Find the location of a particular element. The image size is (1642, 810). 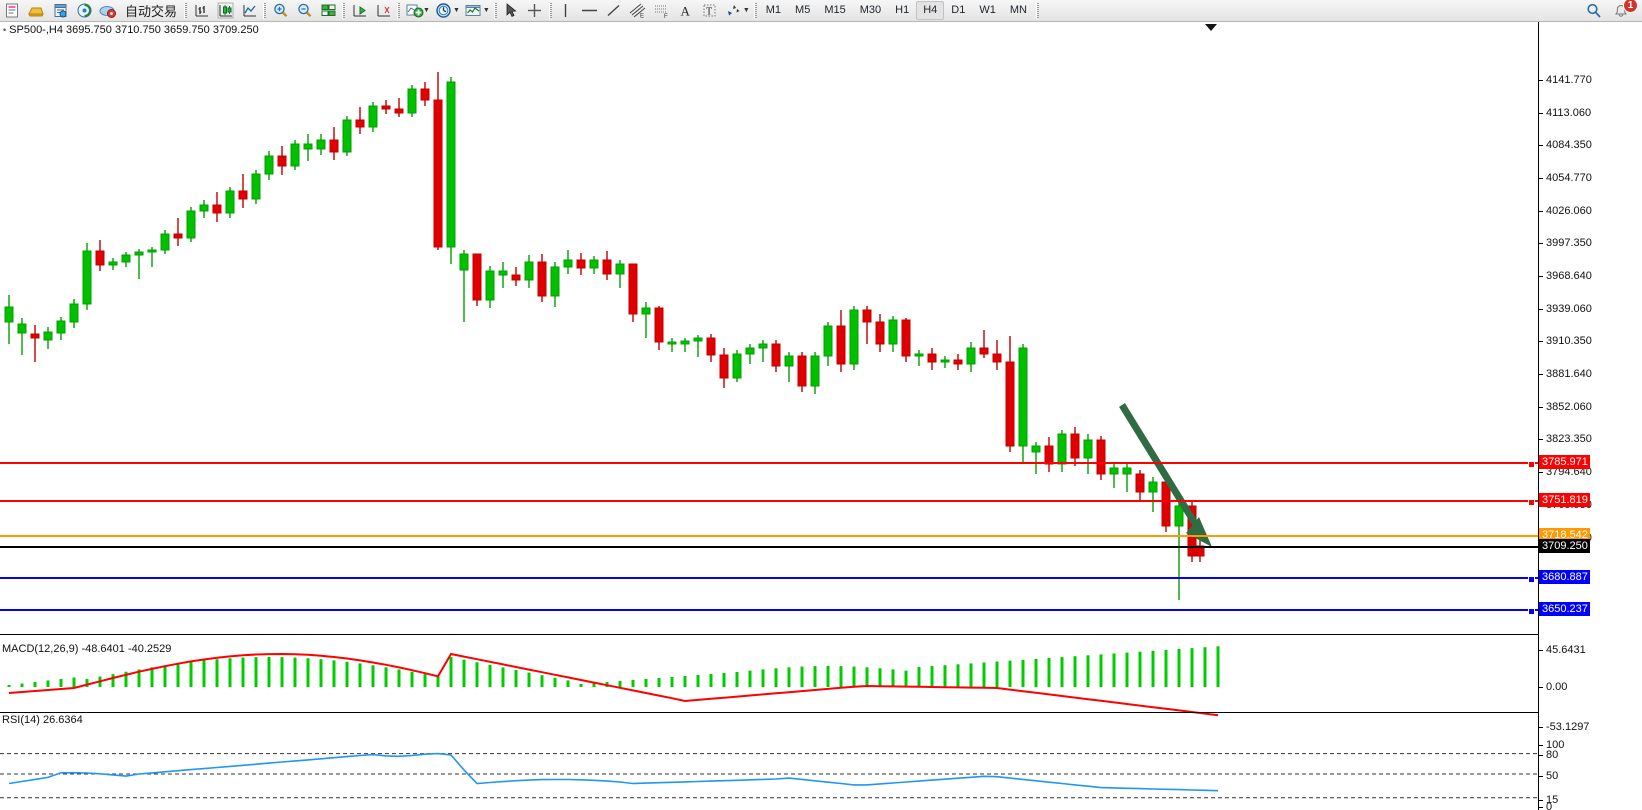

candlestick-chart-icon is located at coordinates (225, 11).